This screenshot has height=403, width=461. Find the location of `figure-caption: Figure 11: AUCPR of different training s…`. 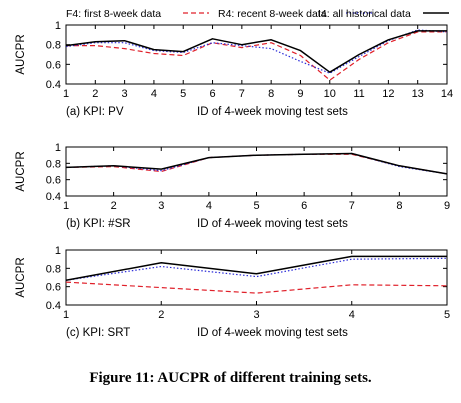

figure-caption: Figure 11: AUCPR of different training s… is located at coordinates (230, 378).